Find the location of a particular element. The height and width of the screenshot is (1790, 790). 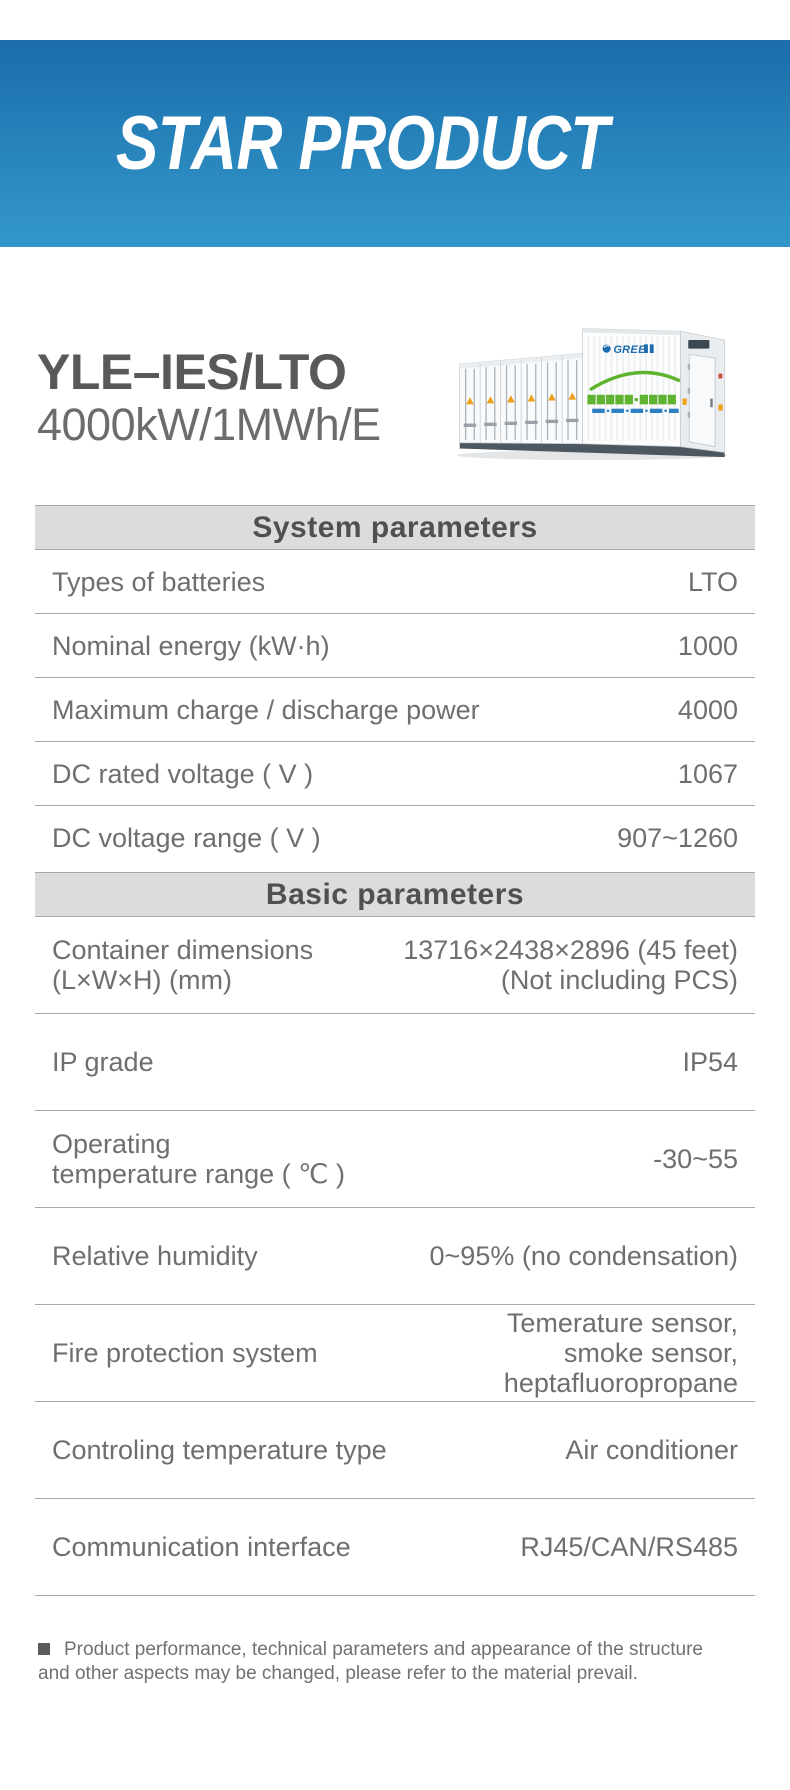

spec-row: Nominal energy (kW·h) 1000 is located at coordinates (395, 646).